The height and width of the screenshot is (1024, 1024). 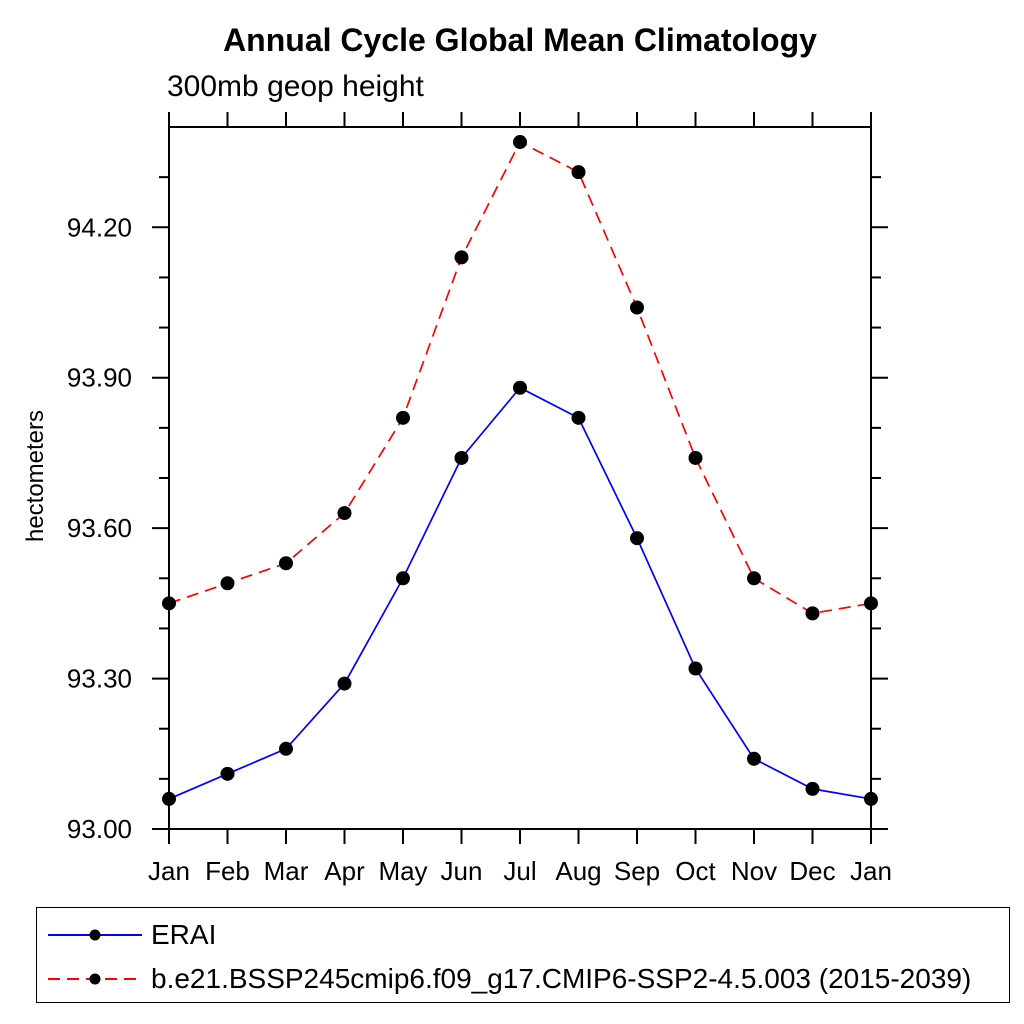 What do you see at coordinates (99, 679) in the screenshot?
I see `y-tick-label: 93.30` at bounding box center [99, 679].